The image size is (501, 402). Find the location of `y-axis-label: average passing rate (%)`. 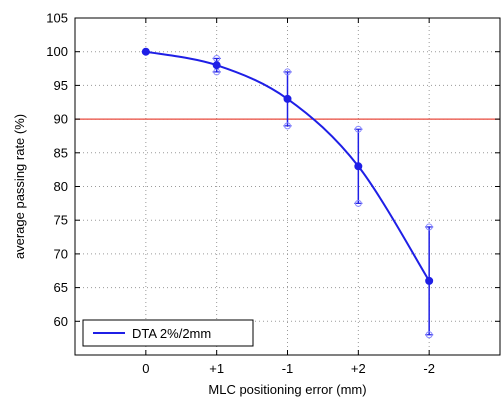

y-axis-label: average passing rate (%) is located at coordinates (19, 186).